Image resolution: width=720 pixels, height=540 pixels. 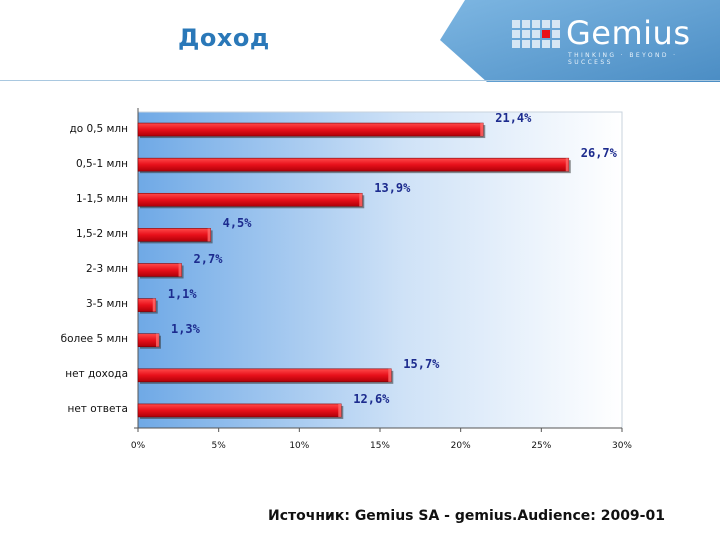 What do you see at coordinates (623, 59) in the screenshot?
I see `logo-tagline: THINKING · BEYOND · SUCCESS` at bounding box center [623, 59].